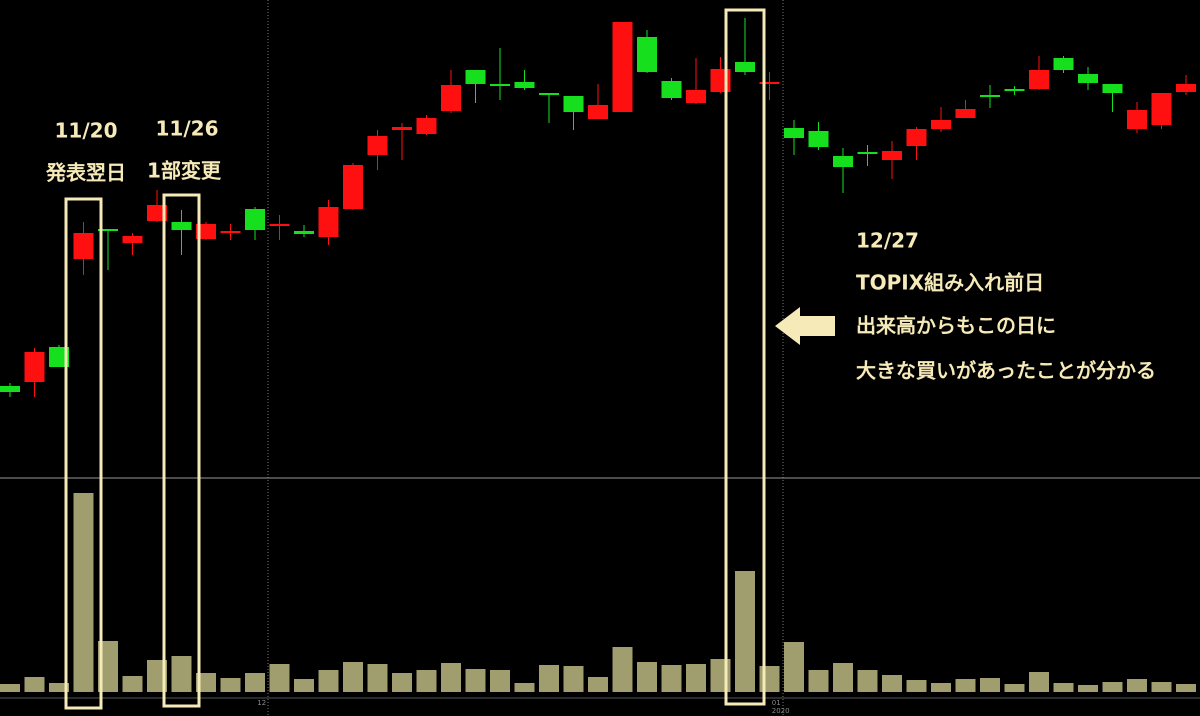  I want to click on annotation: 出来高からもこの日に, so click(956, 326).